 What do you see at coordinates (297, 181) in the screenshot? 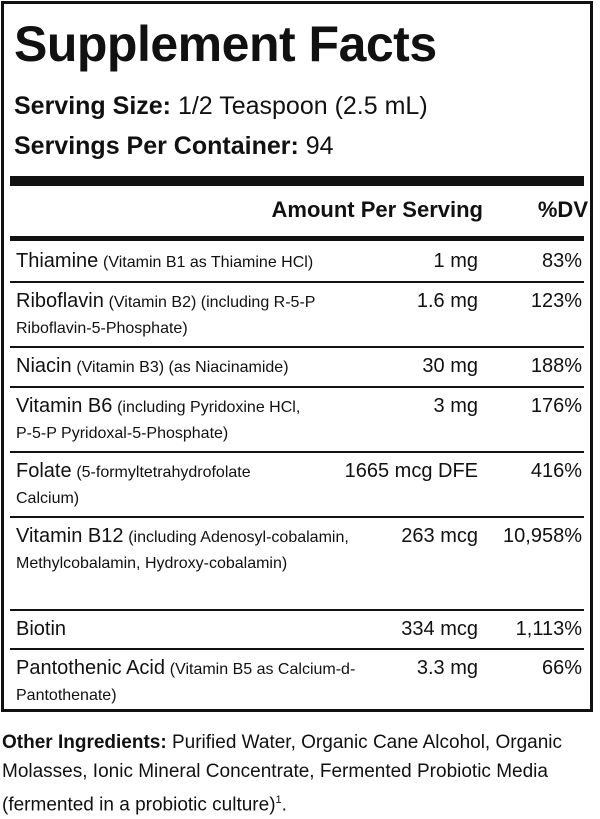
I see `thick-divider` at bounding box center [297, 181].